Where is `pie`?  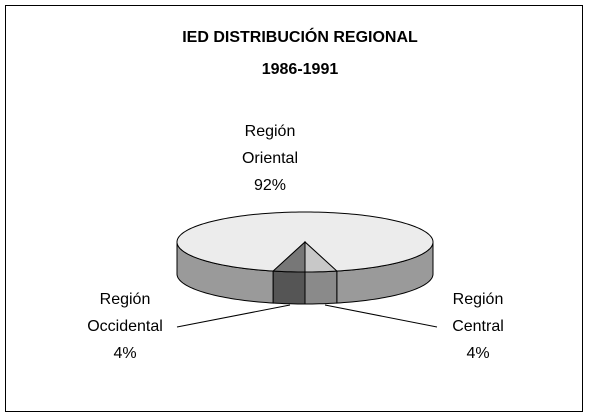 pie is located at coordinates (305, 258).